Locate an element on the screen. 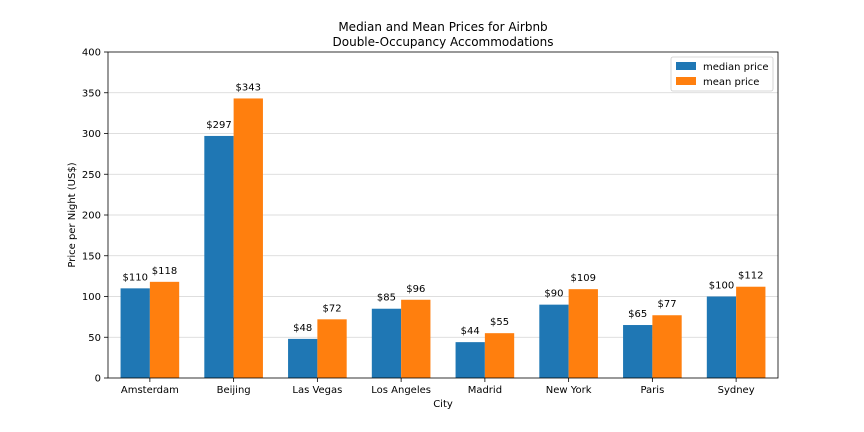 This screenshot has height=432, width=864. x-tick-label: New York is located at coordinates (569, 390).